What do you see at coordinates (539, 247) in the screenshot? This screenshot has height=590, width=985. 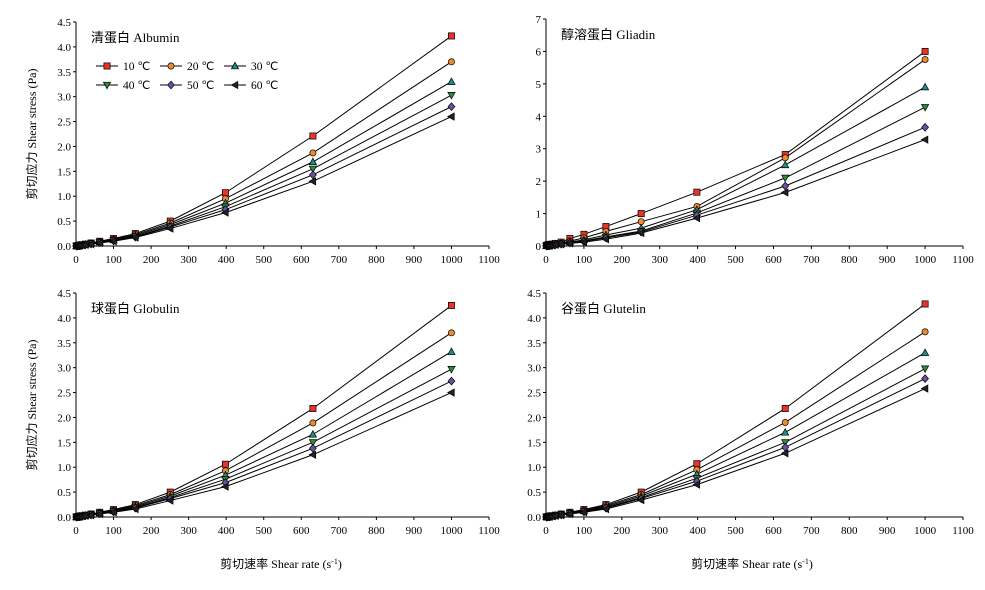 I see `y-tick-label: 0` at bounding box center [539, 247].